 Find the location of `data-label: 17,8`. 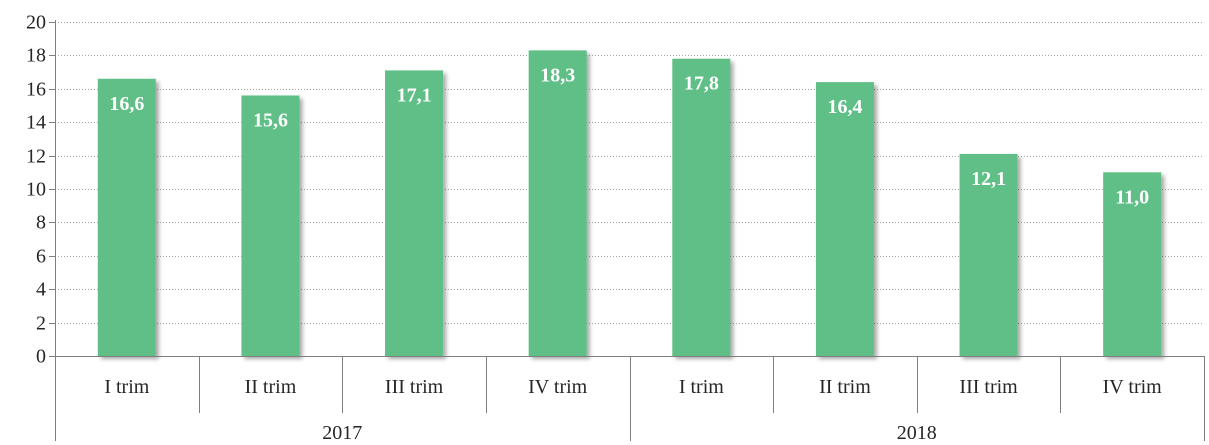

data-label: 17,8 is located at coordinates (701, 84).